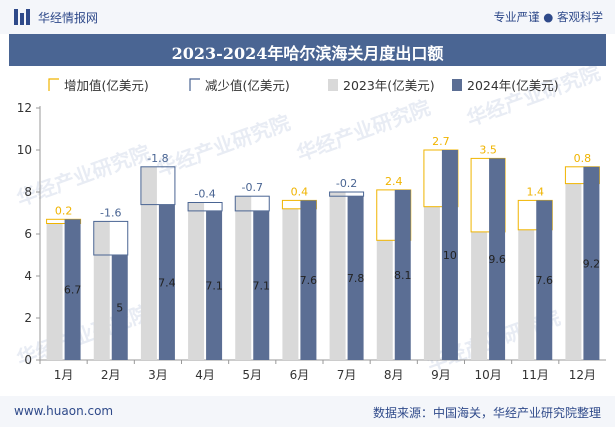 The width and height of the screenshot is (615, 427). What do you see at coordinates (28, 192) in the screenshot?
I see `y-tick-label: 8` at bounding box center [28, 192].